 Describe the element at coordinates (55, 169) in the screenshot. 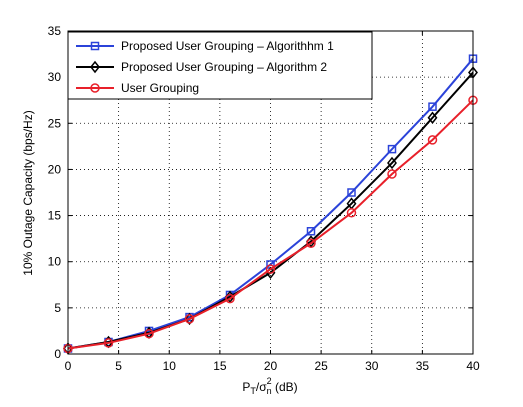

I see `y-tick-label: 20` at that location.